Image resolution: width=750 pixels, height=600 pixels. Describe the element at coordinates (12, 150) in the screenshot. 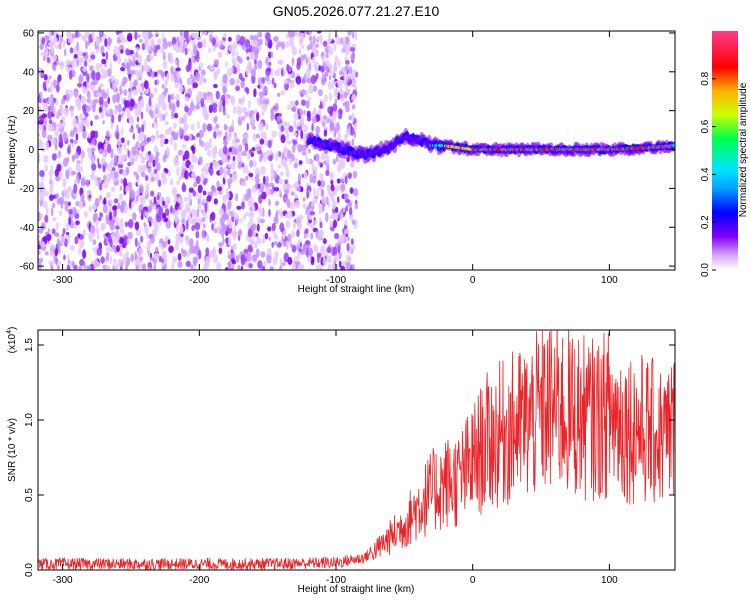

I see `spectrogram-y-label: Frequency (Hz)` at that location.